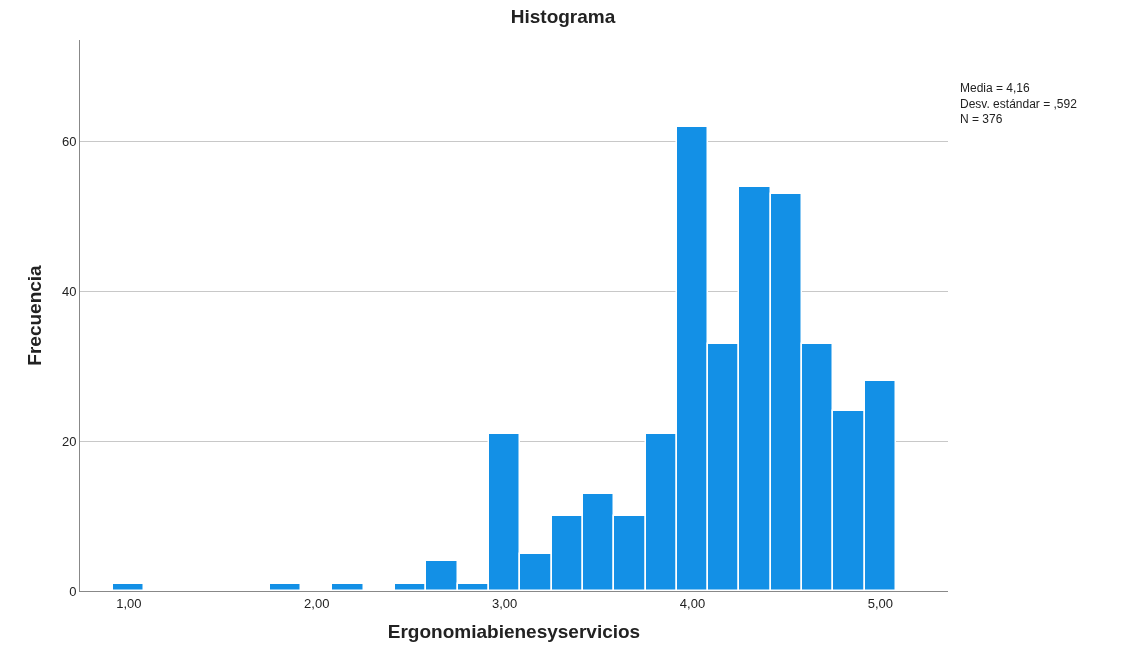 This screenshot has height=659, width=1126. Describe the element at coordinates (317, 603) in the screenshot. I see `x-tick-label: 2,00` at that location.